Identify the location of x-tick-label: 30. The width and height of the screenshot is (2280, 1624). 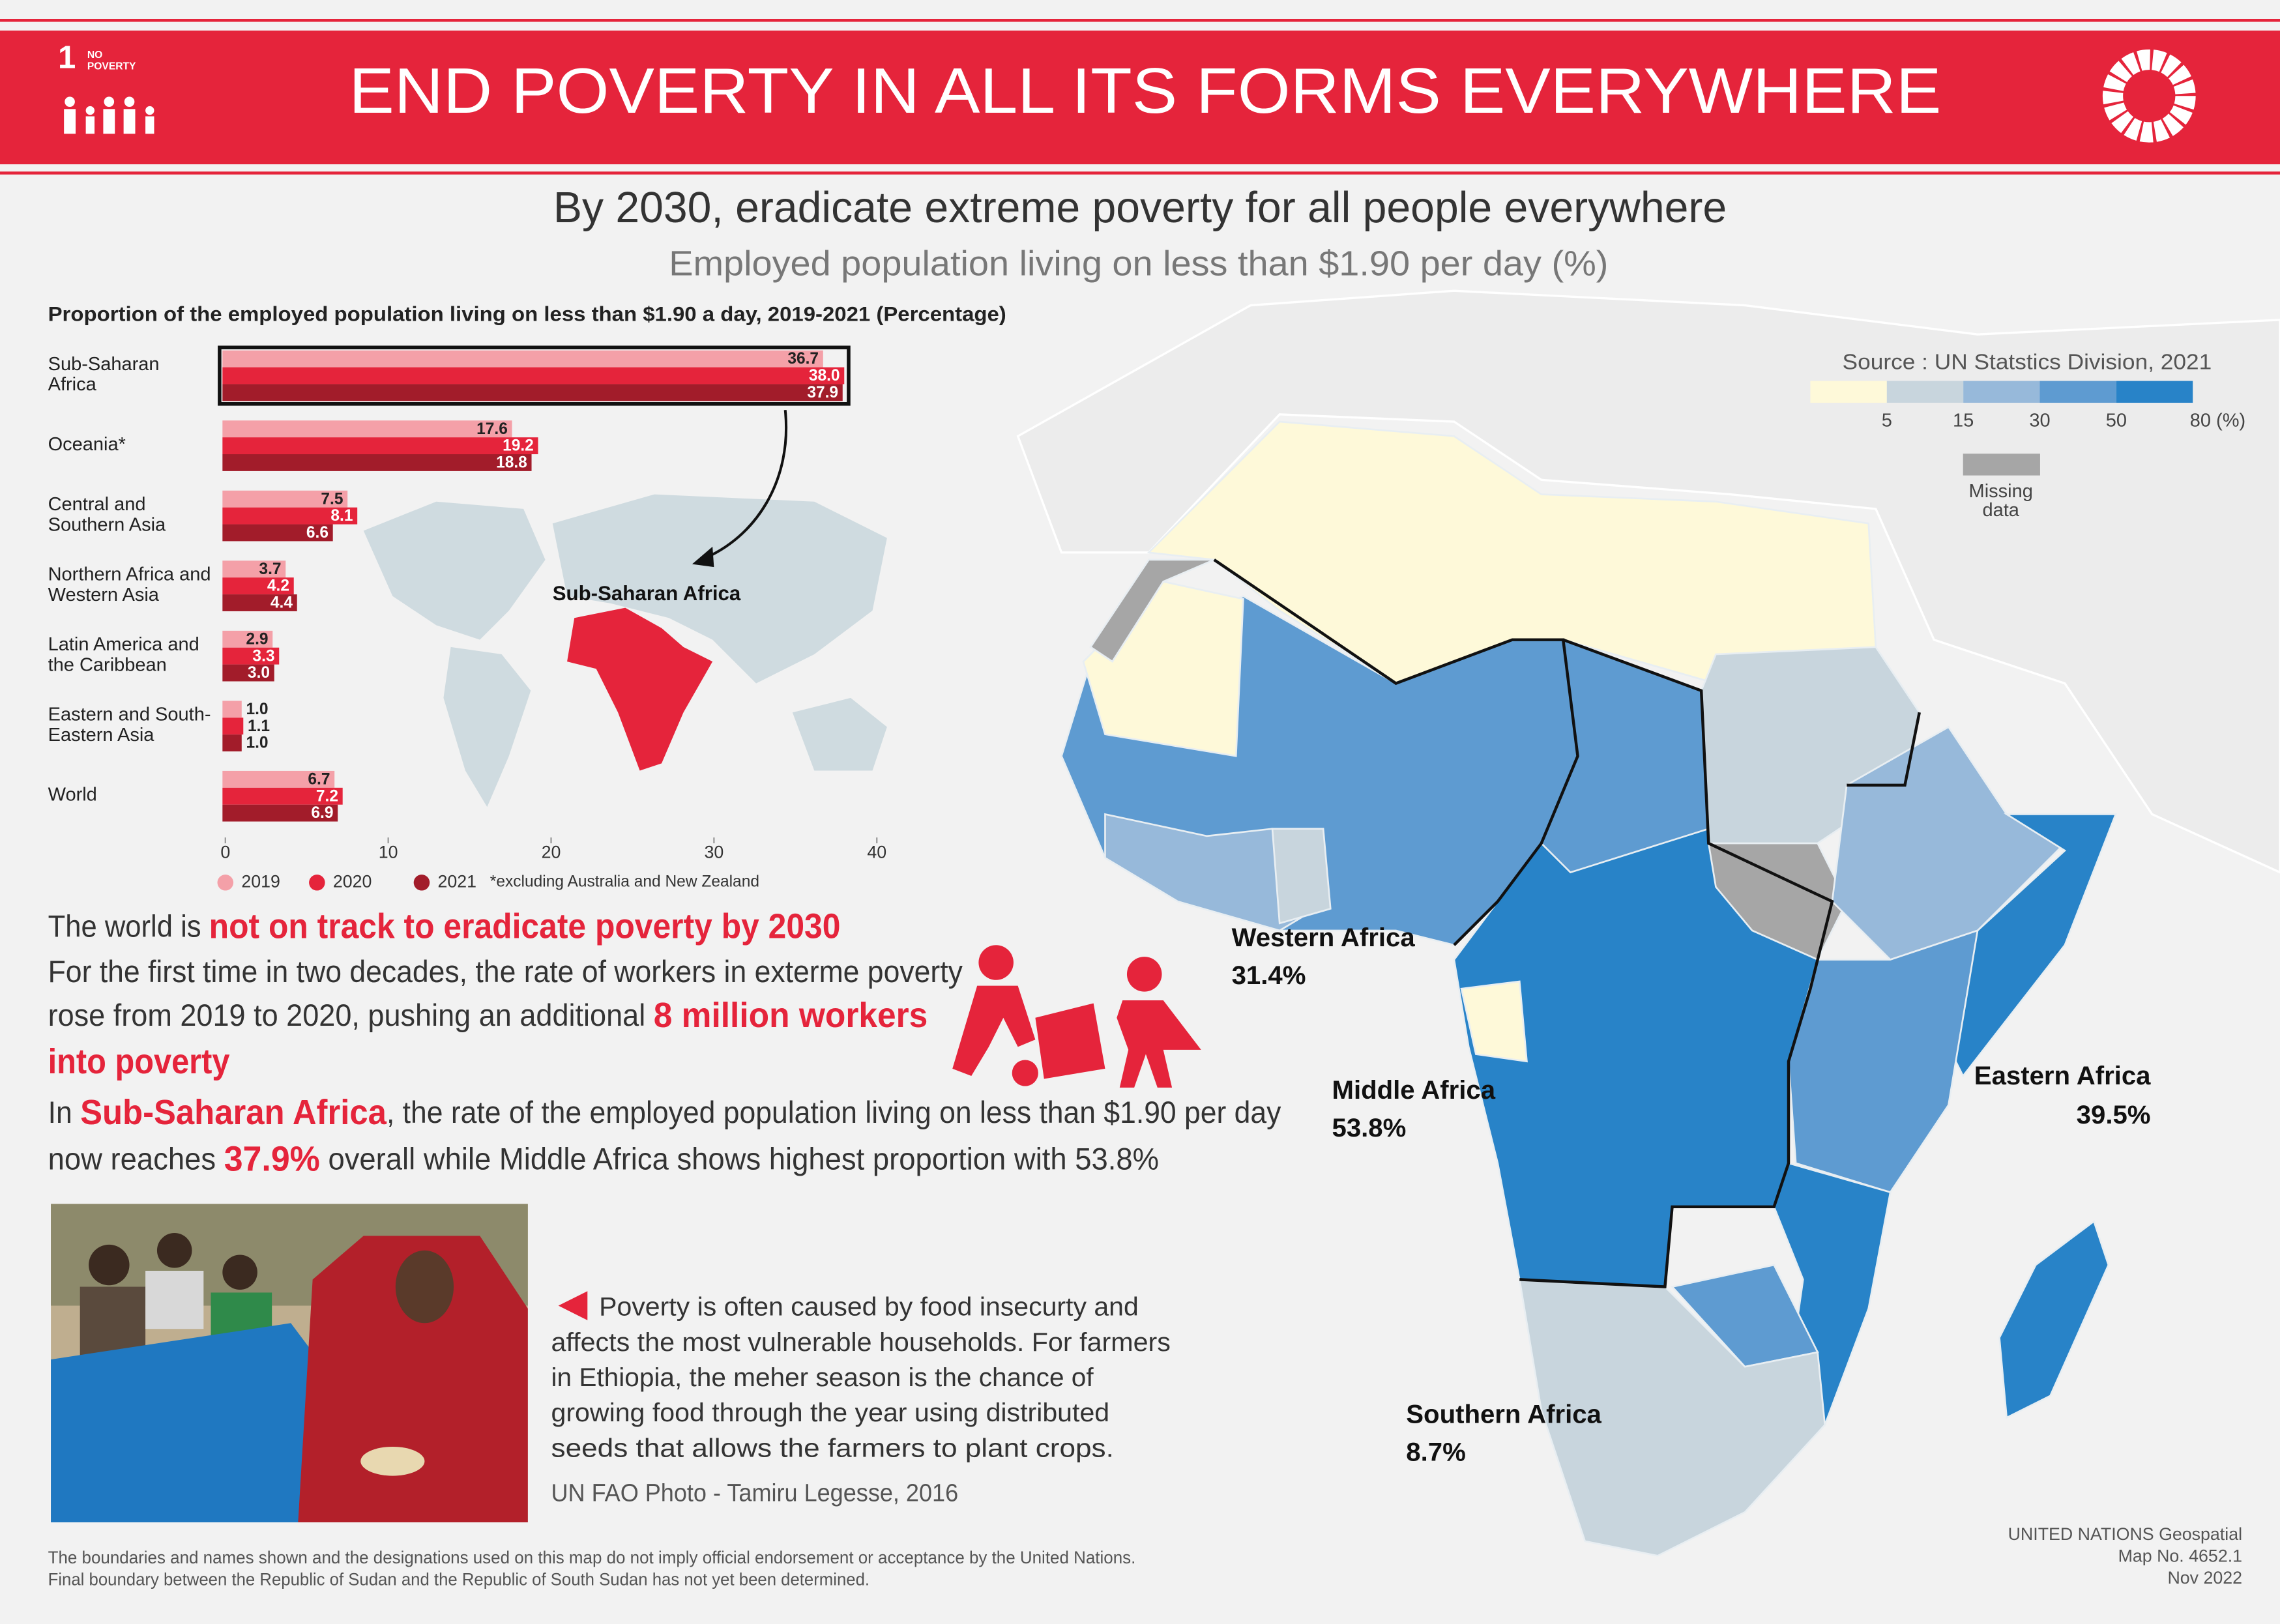
(713, 852).